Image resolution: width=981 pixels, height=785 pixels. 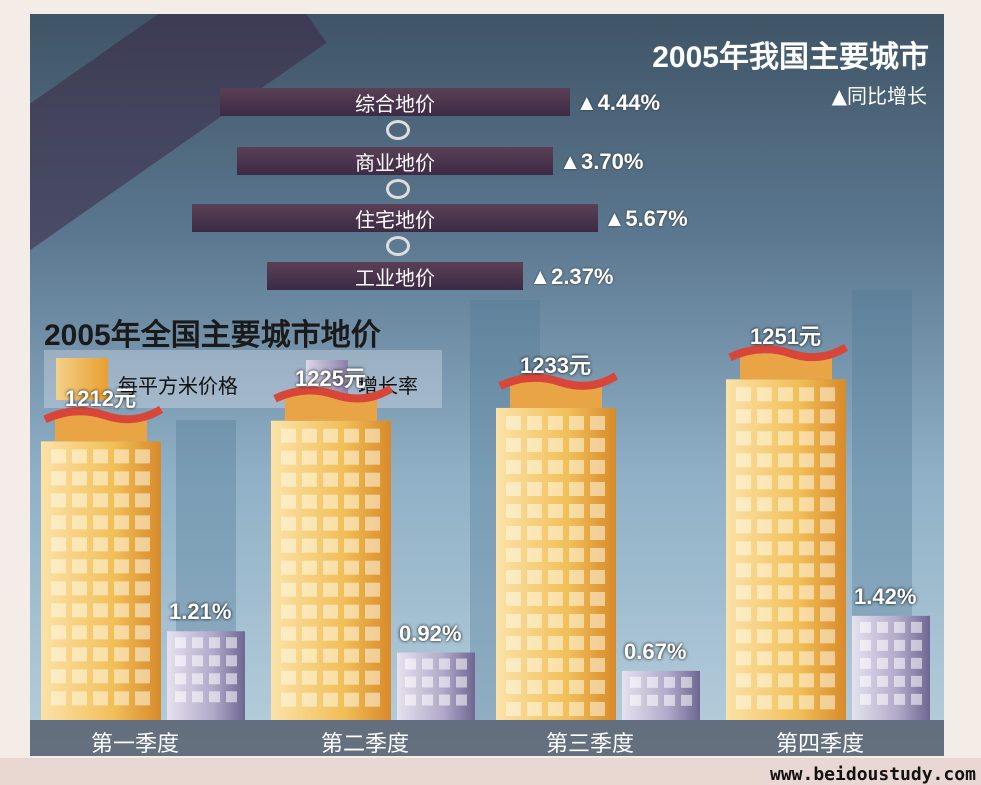 I want to click on quarter-axis-strip, so click(x=487, y=738).